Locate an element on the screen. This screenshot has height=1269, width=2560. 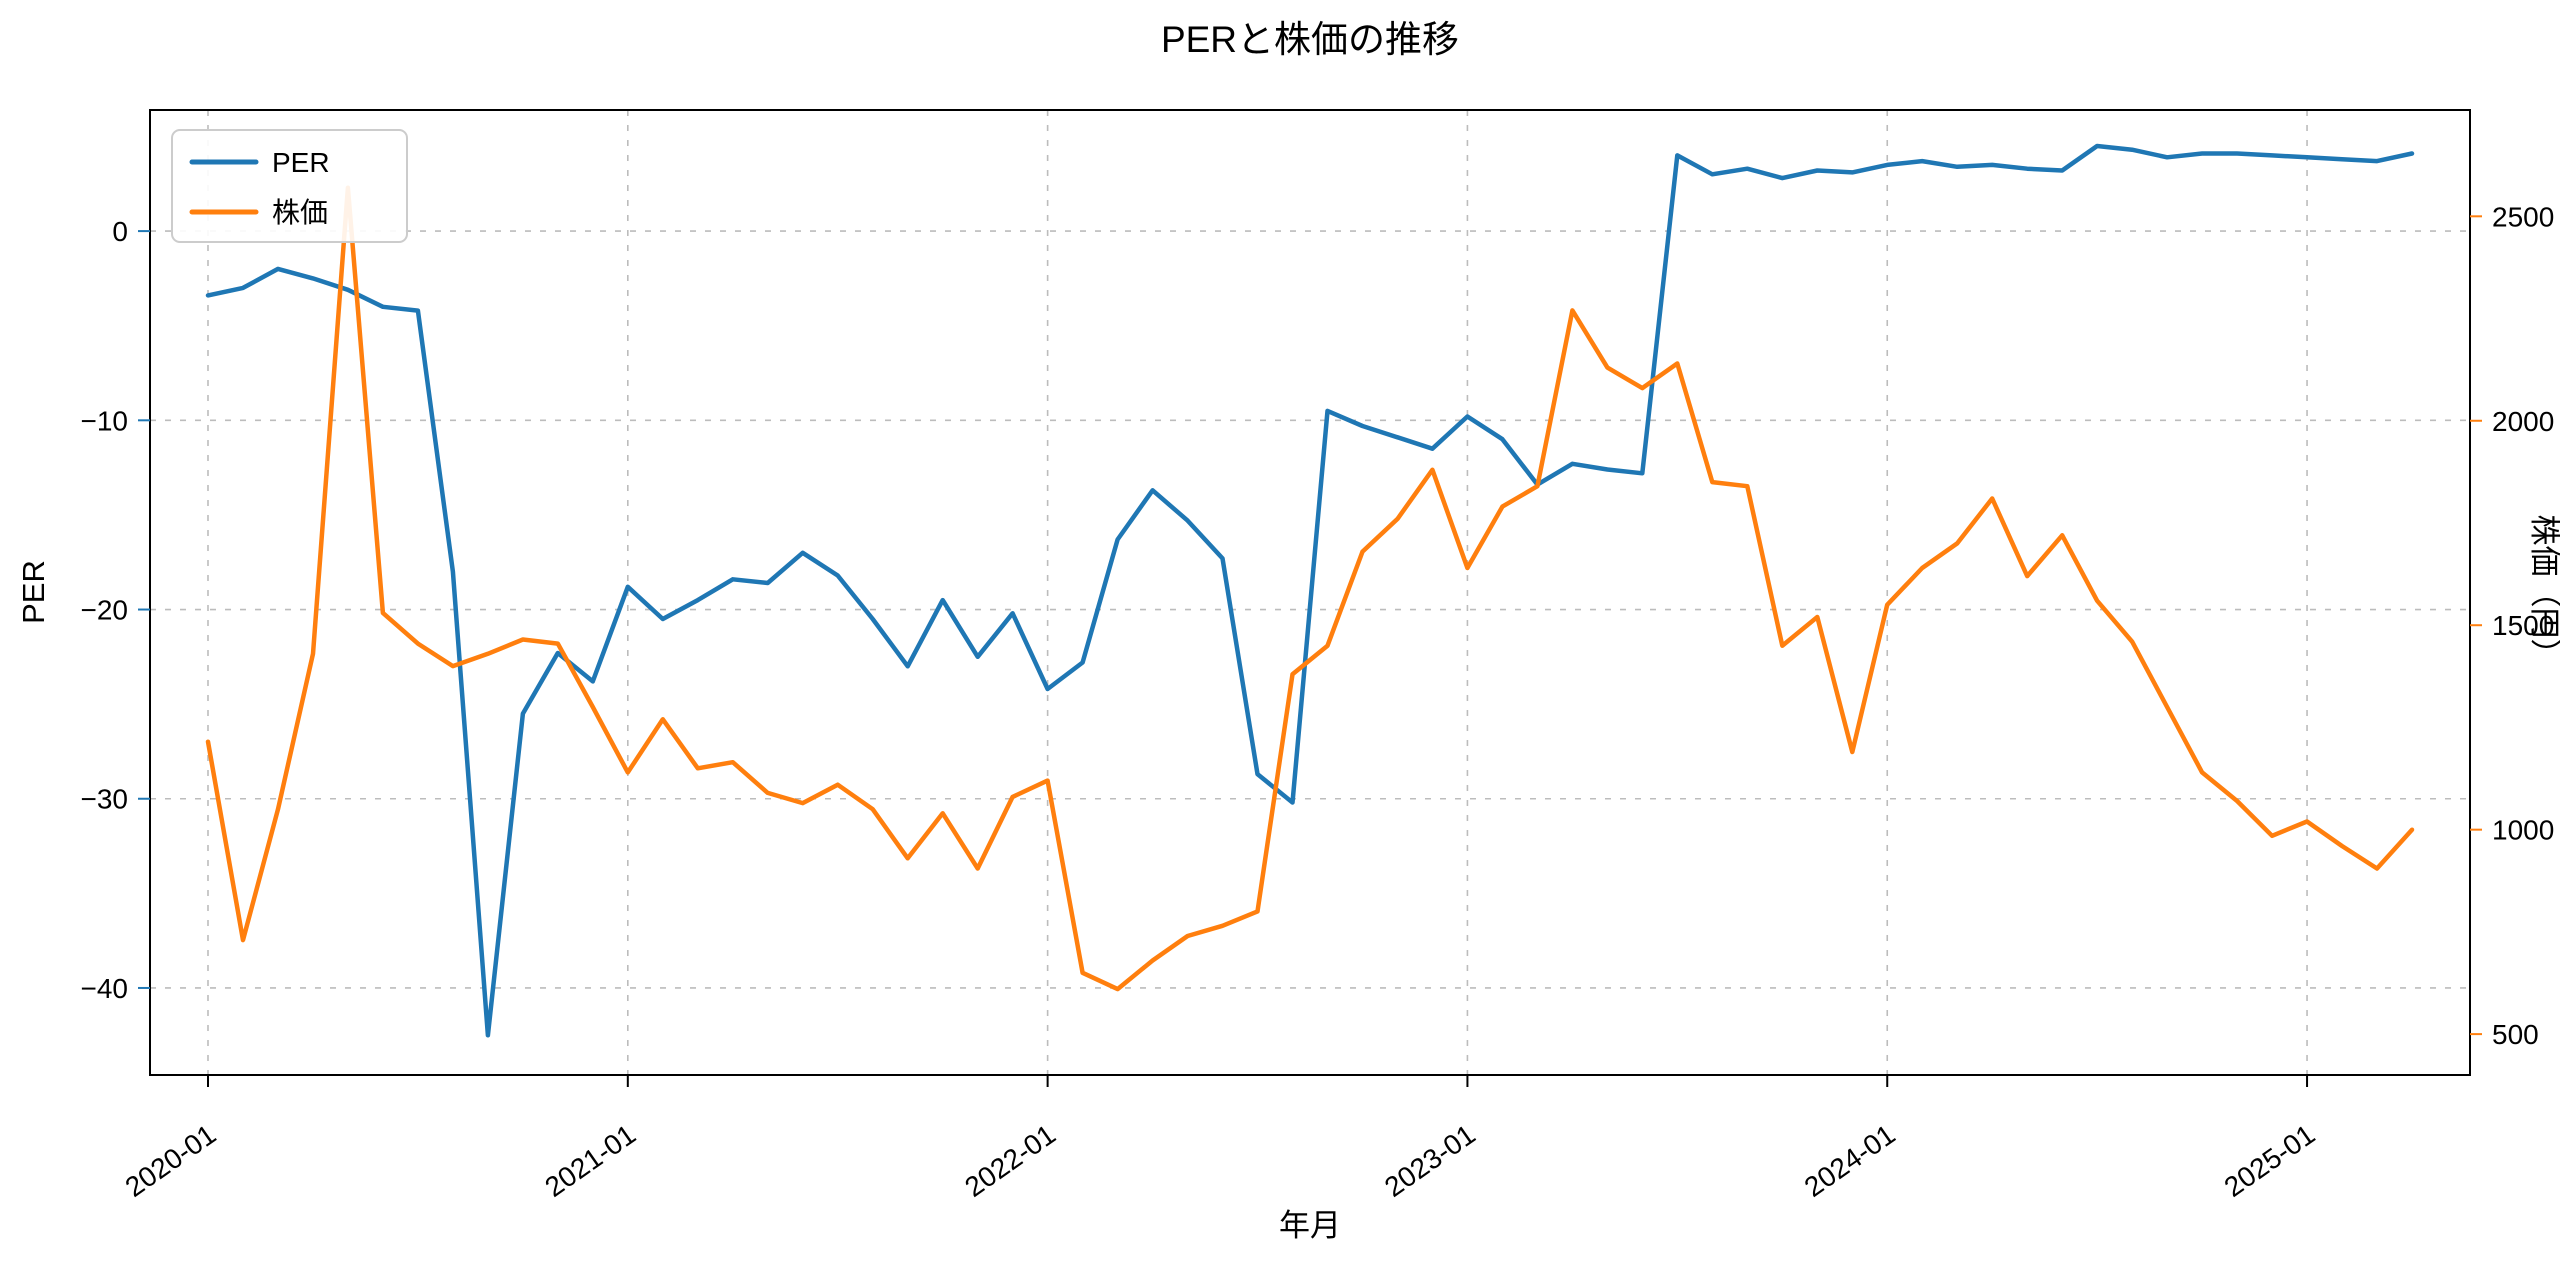
x-tick-label: 2025-01 is located at coordinates (2270, 1161).